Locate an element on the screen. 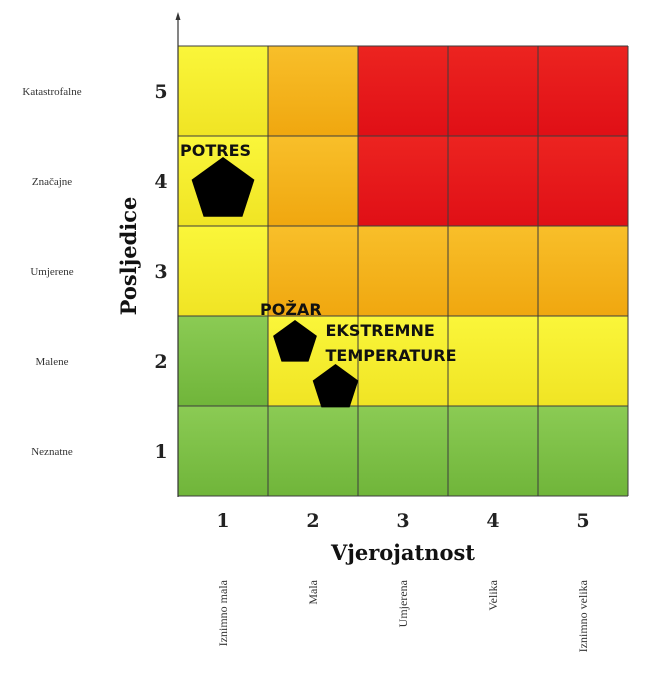 Image resolution: width=646 pixels, height=682 pixels. risk-label: POŽAR is located at coordinates (291, 309).